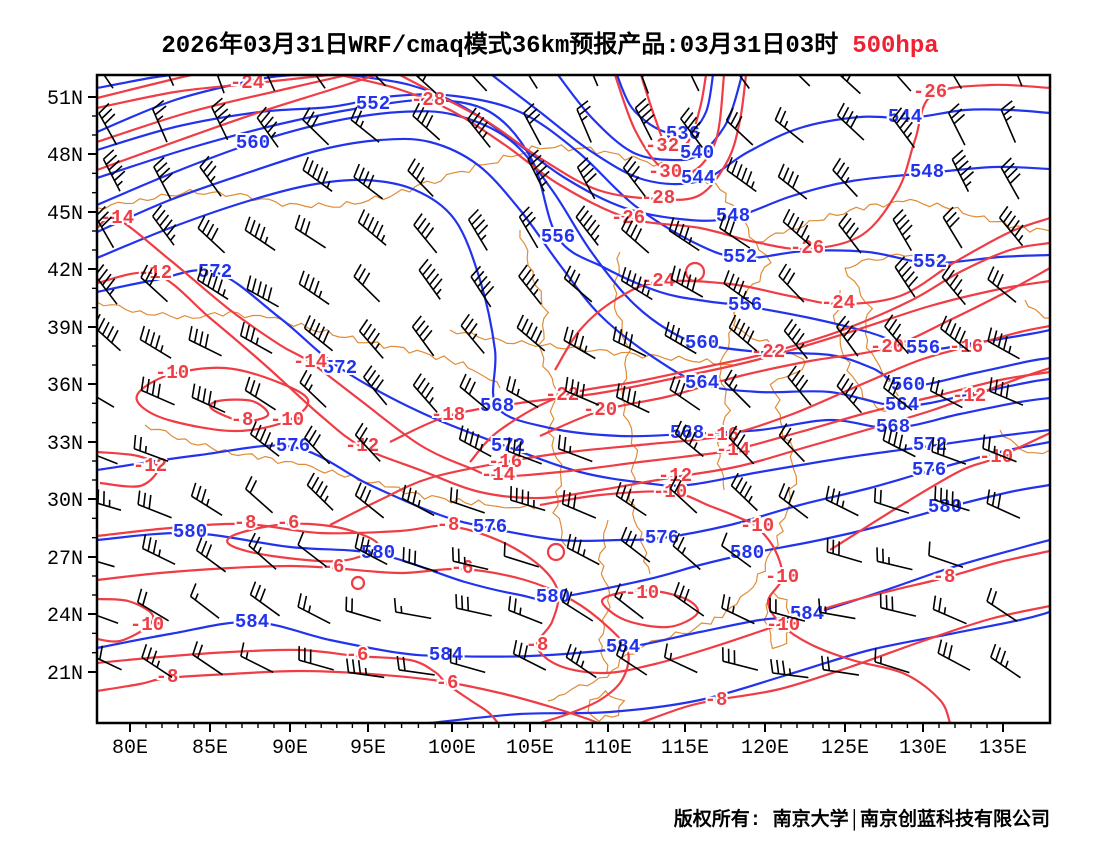 This screenshot has height=850, width=1100. What do you see at coordinates (298, 685) in the screenshot?
I see `temp-contour--6` at bounding box center [298, 685].